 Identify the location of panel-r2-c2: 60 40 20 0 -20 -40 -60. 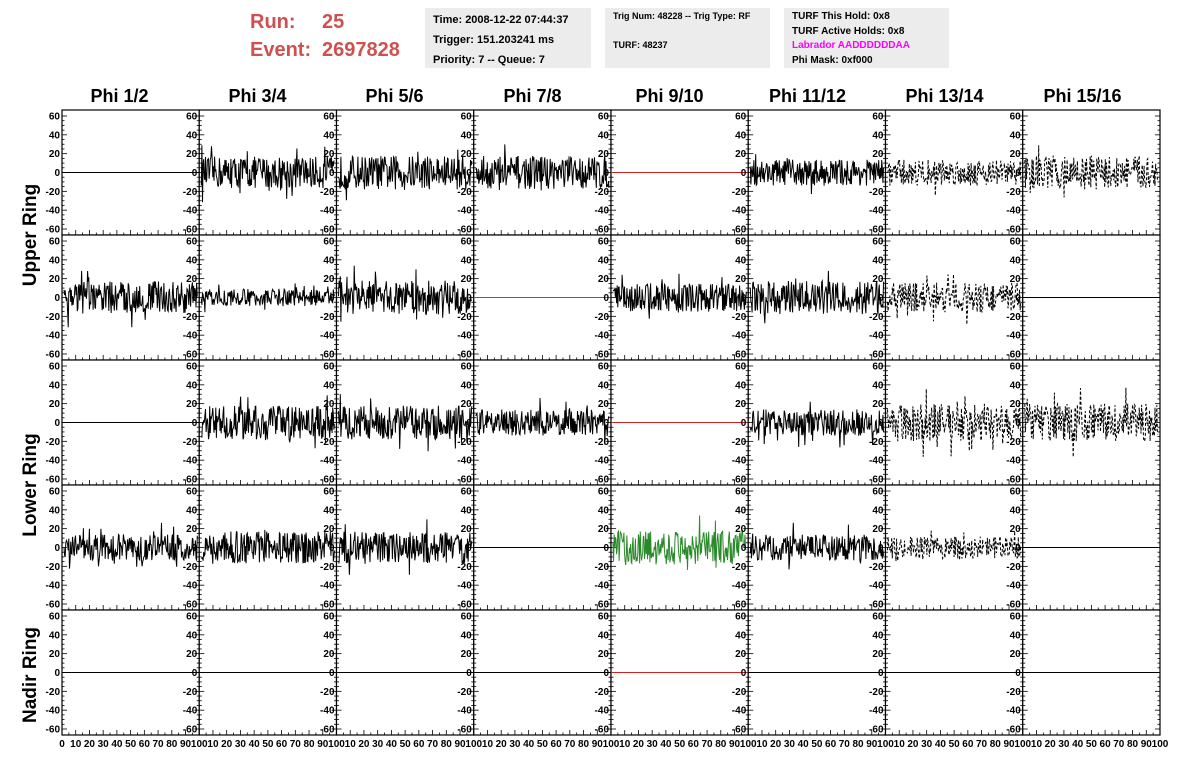
(260, 297).